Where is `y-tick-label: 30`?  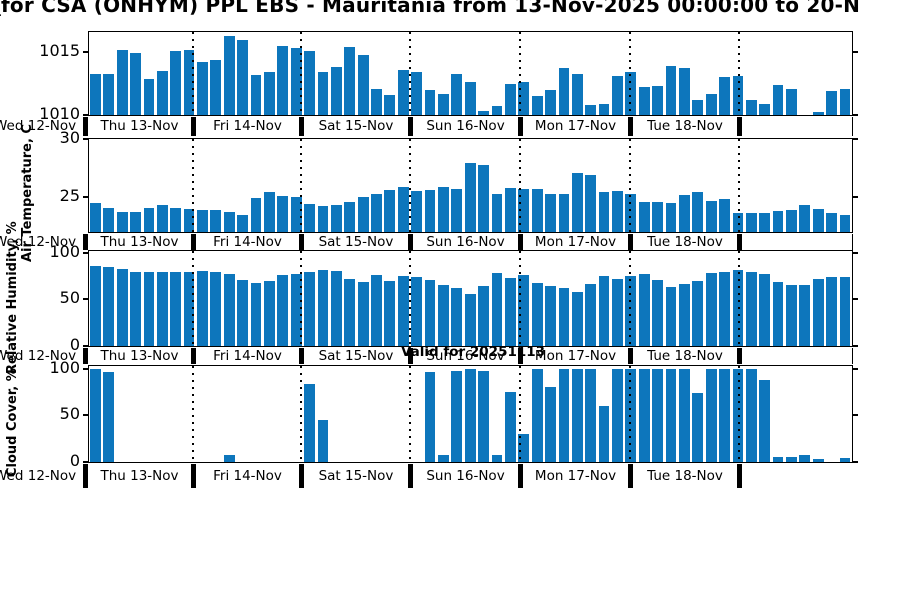
y-tick-label: 30 is located at coordinates (69, 137).